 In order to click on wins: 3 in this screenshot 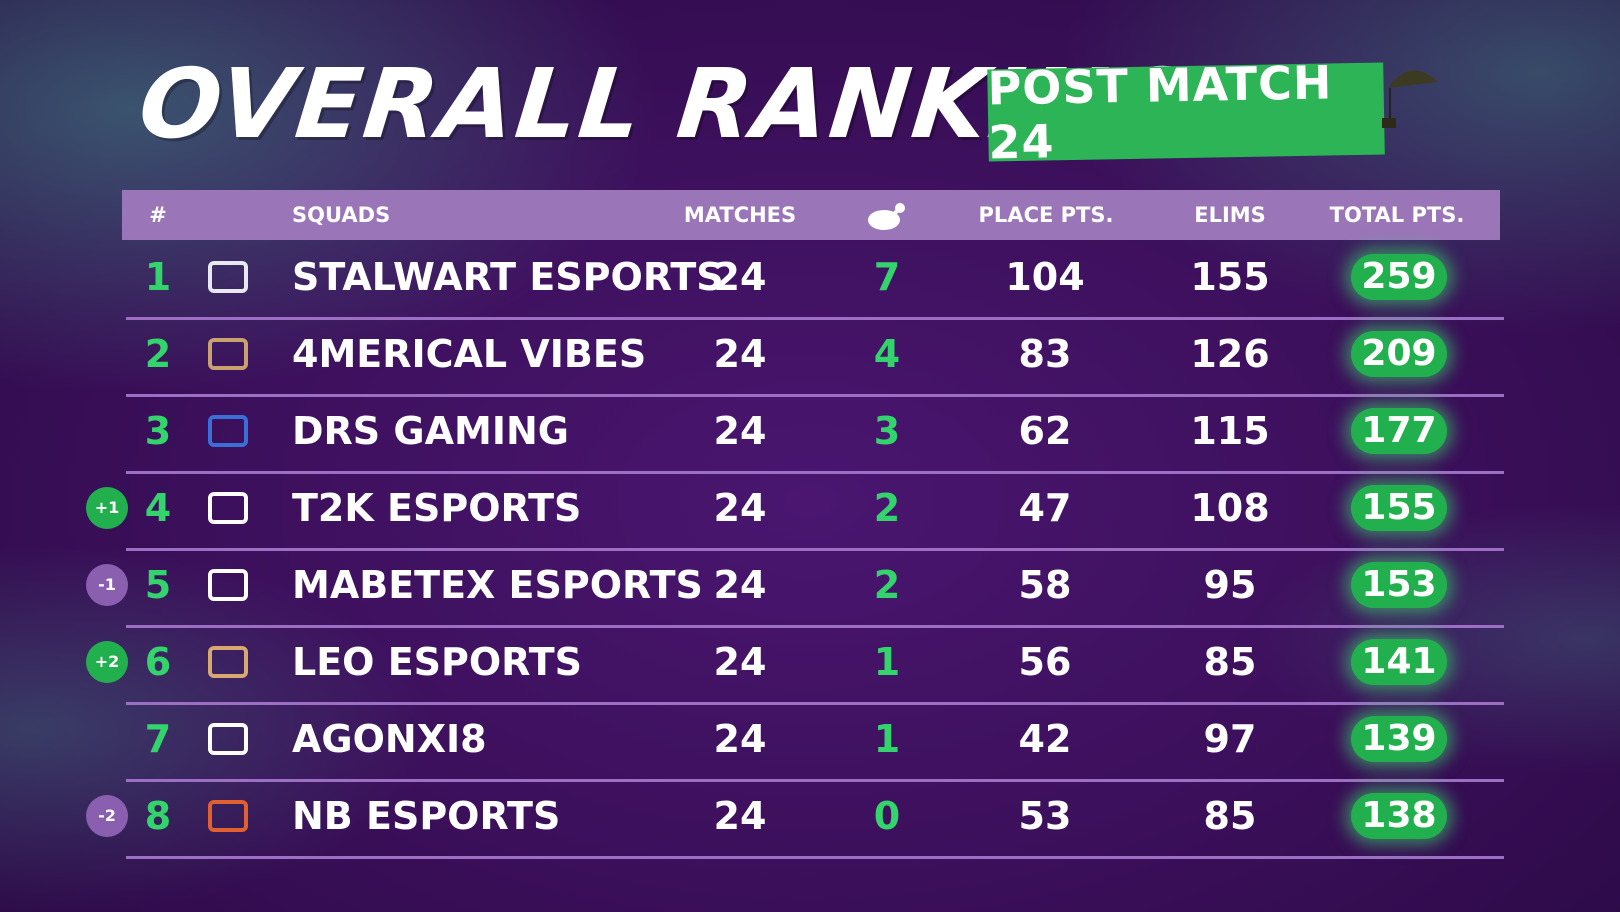, I will do `click(887, 431)`.